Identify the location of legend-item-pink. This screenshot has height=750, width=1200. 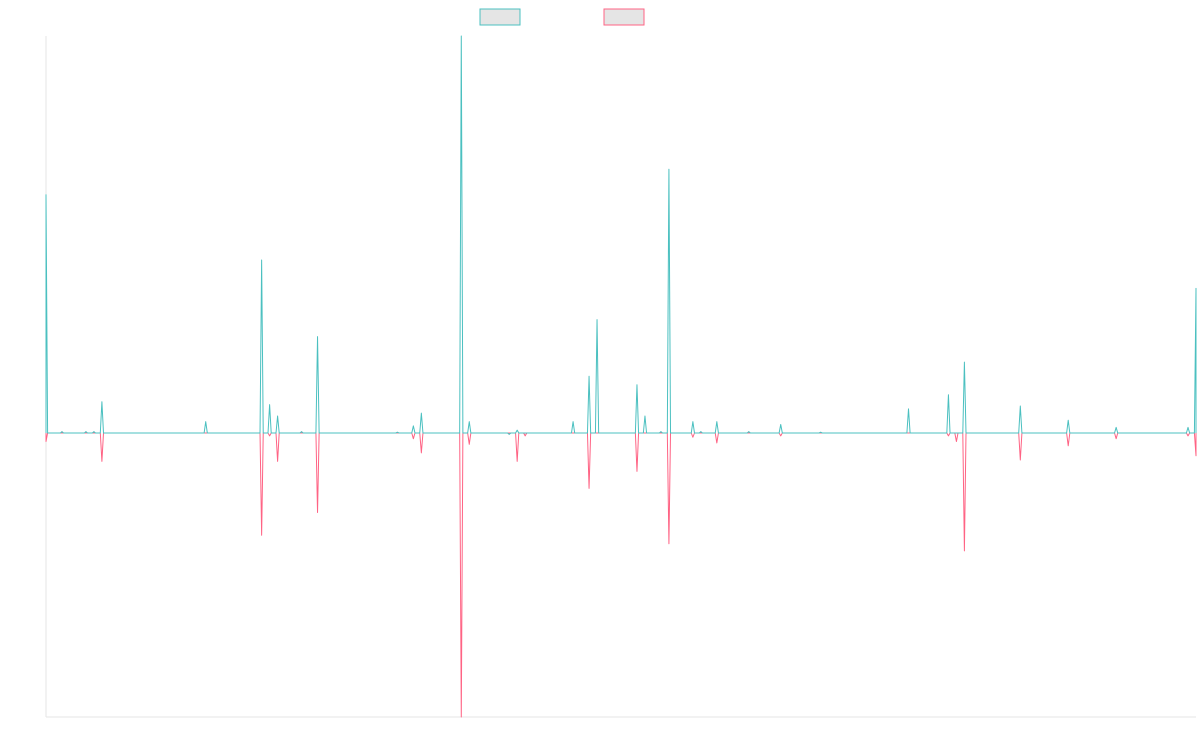
(624, 17).